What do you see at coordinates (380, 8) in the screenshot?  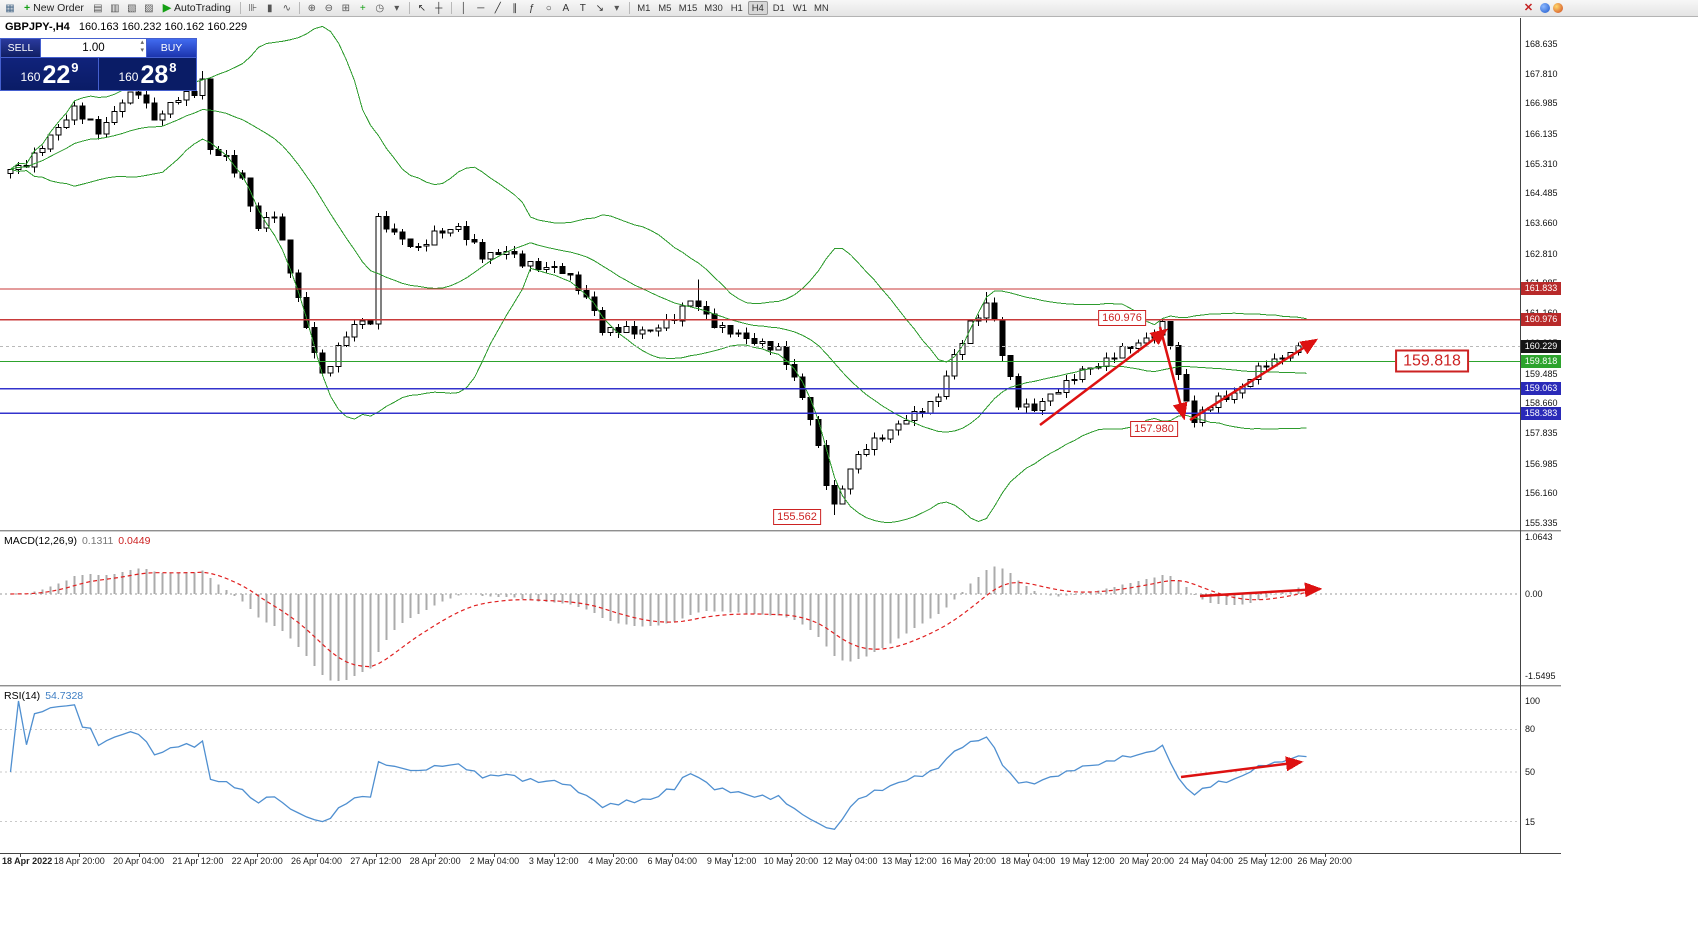 I see `periods-icon: ◷` at bounding box center [380, 8].